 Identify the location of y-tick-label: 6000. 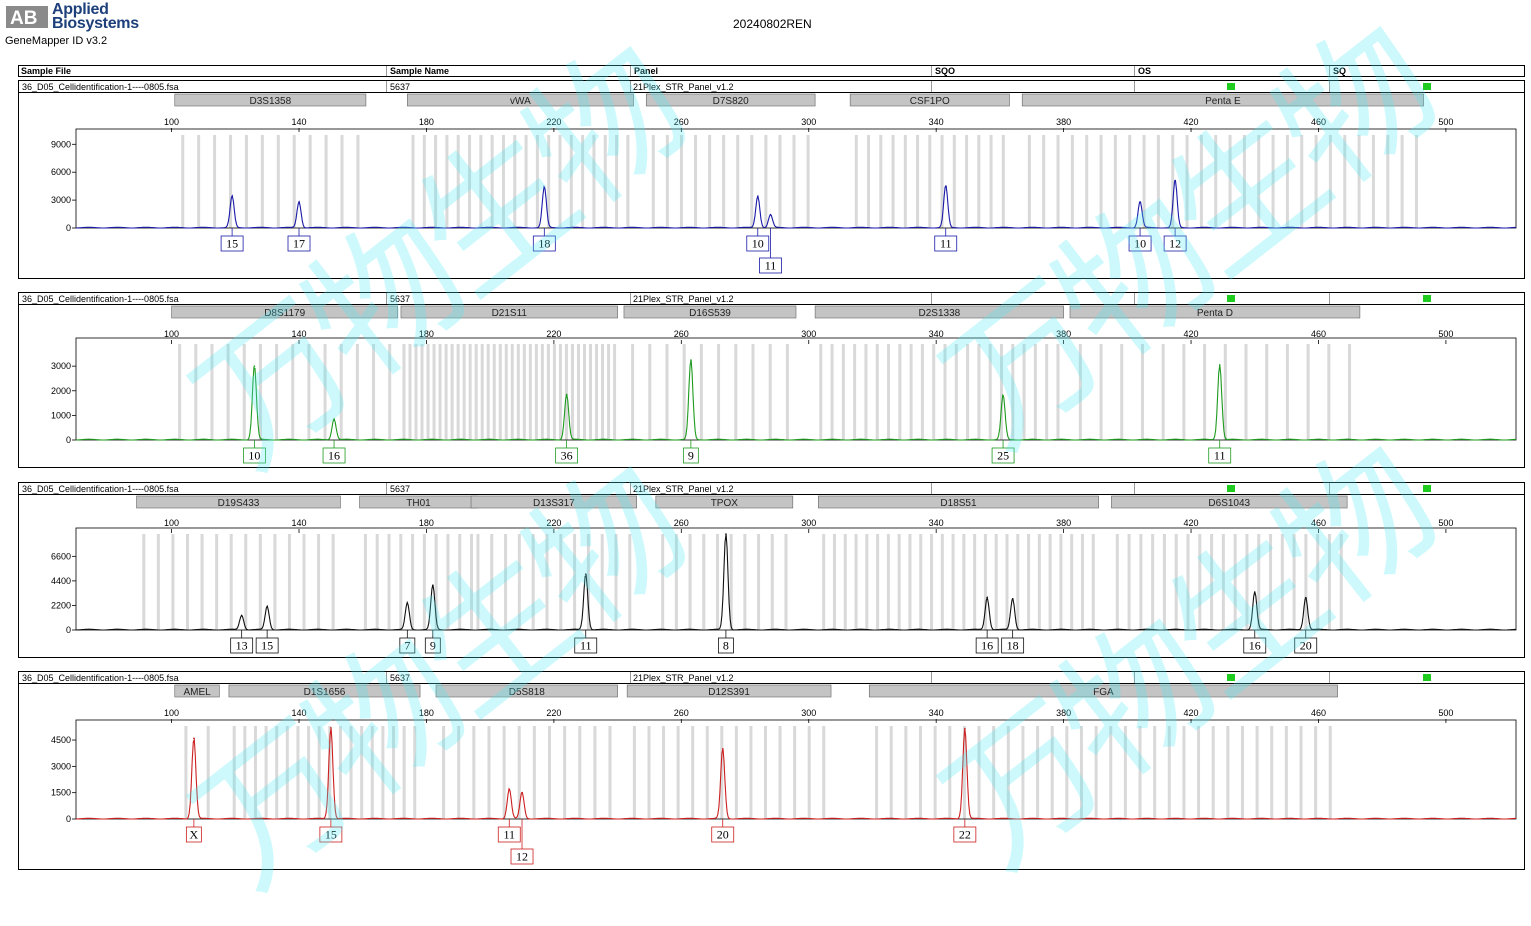
(61, 172).